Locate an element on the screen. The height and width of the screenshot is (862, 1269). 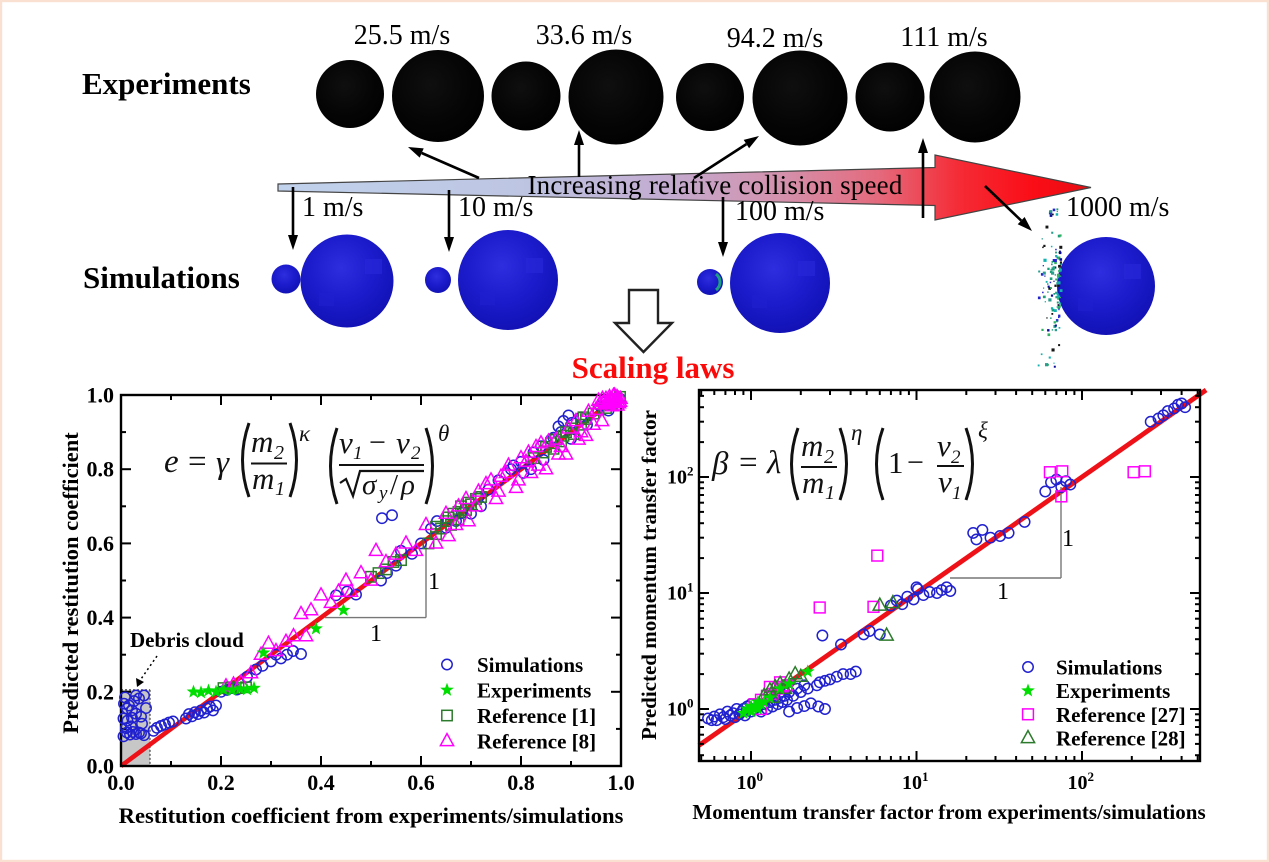
svg-text: Reference [8] is located at coordinates (536, 742).